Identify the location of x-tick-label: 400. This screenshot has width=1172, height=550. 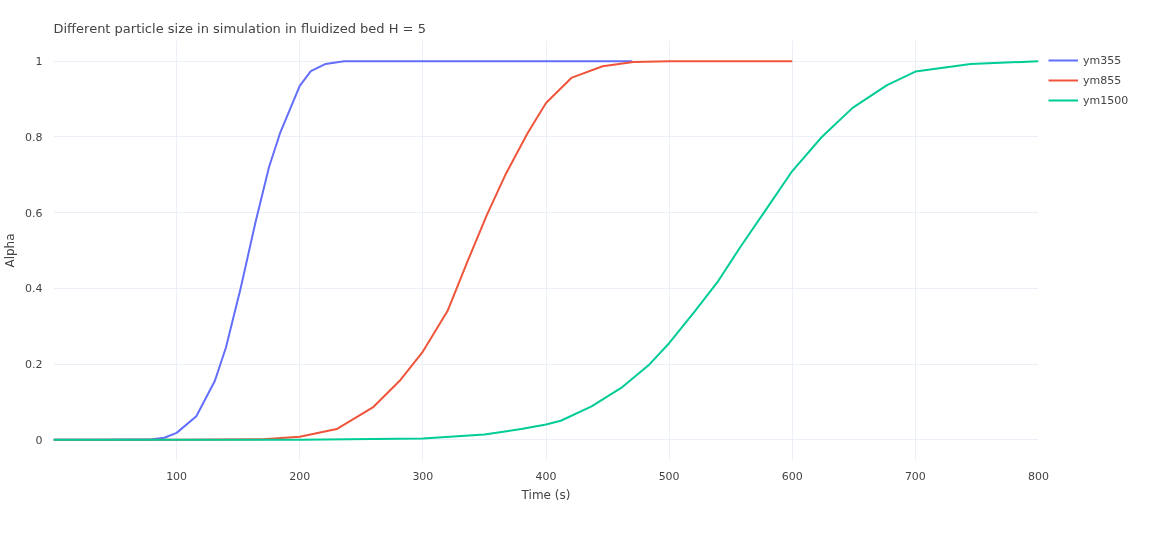
(546, 476).